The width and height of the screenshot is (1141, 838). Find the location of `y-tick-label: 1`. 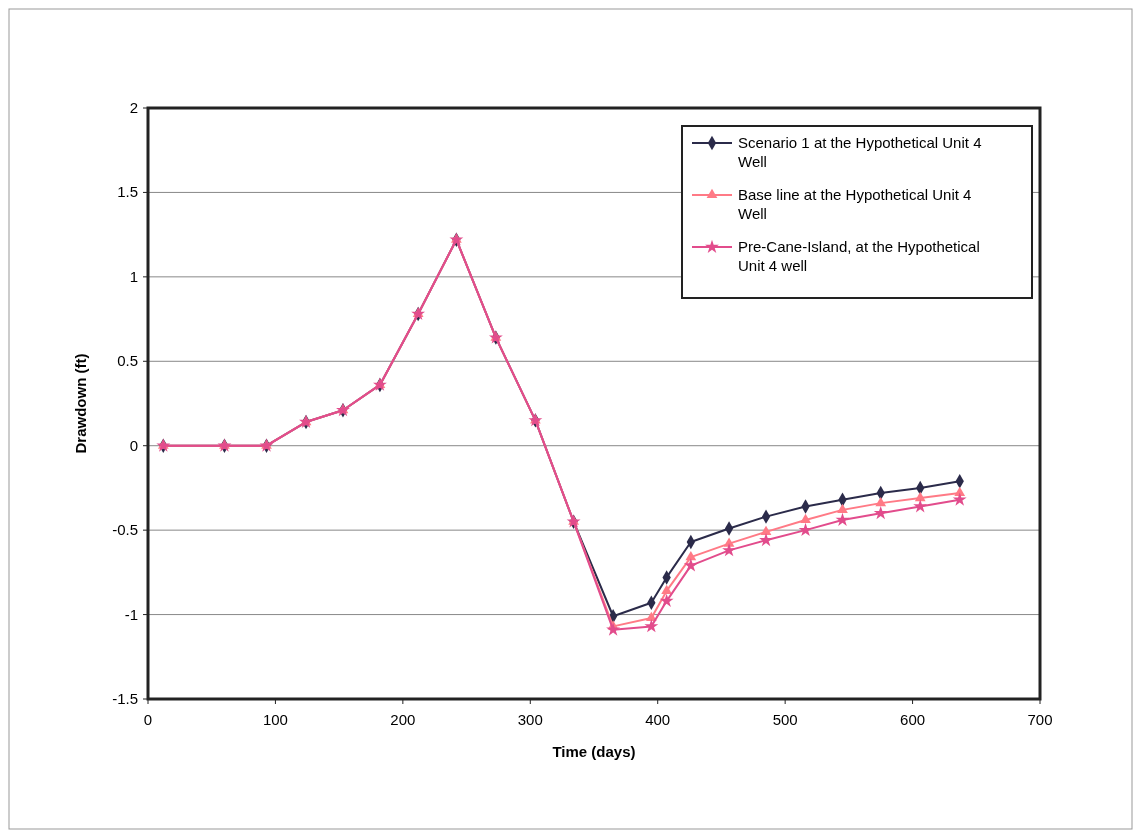

y-tick-label: 1 is located at coordinates (133, 276).